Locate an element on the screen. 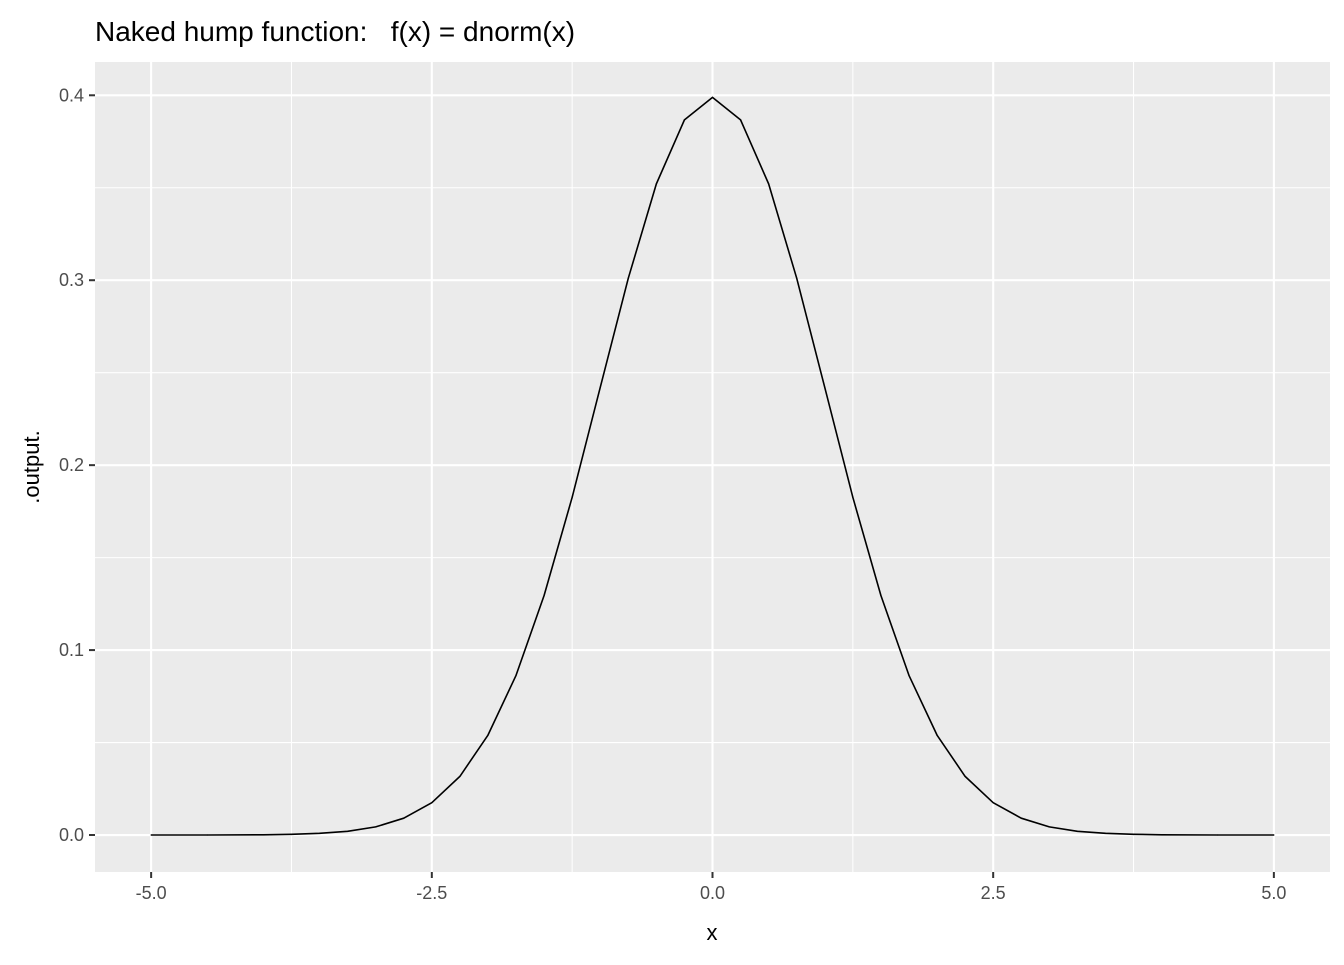 This screenshot has height=965, width=1344. y-tick-label: 0.1 is located at coordinates (71, 650).